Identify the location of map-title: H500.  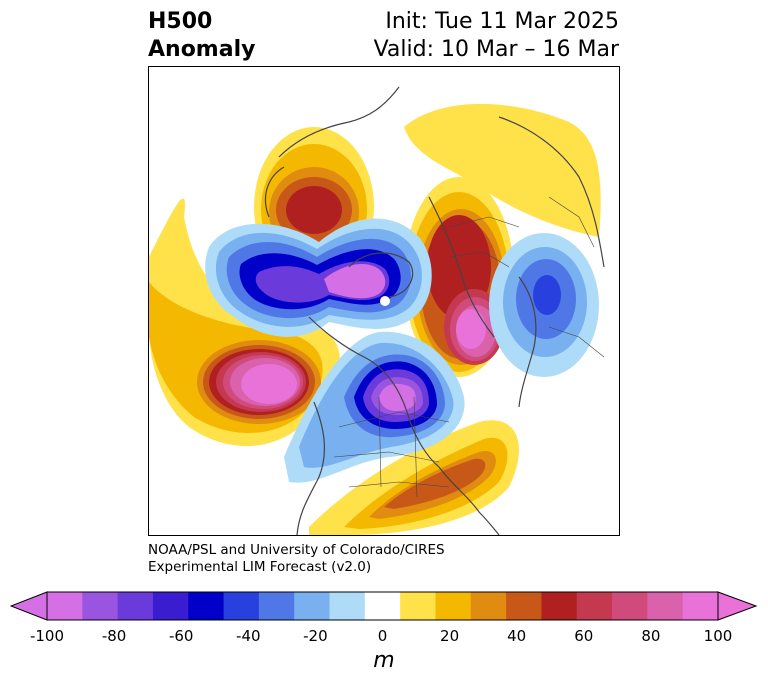
(180, 21).